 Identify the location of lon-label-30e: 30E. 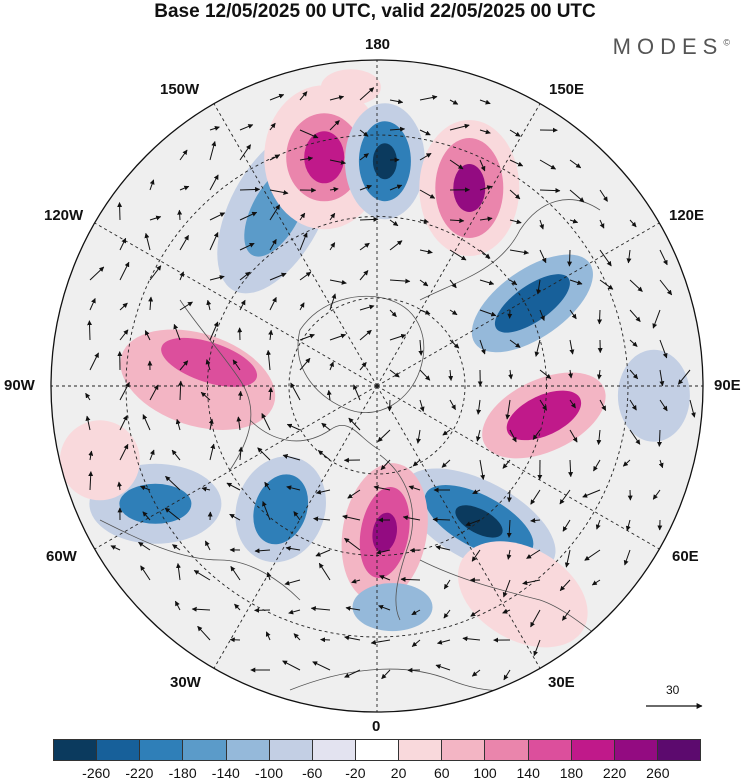
(561, 682).